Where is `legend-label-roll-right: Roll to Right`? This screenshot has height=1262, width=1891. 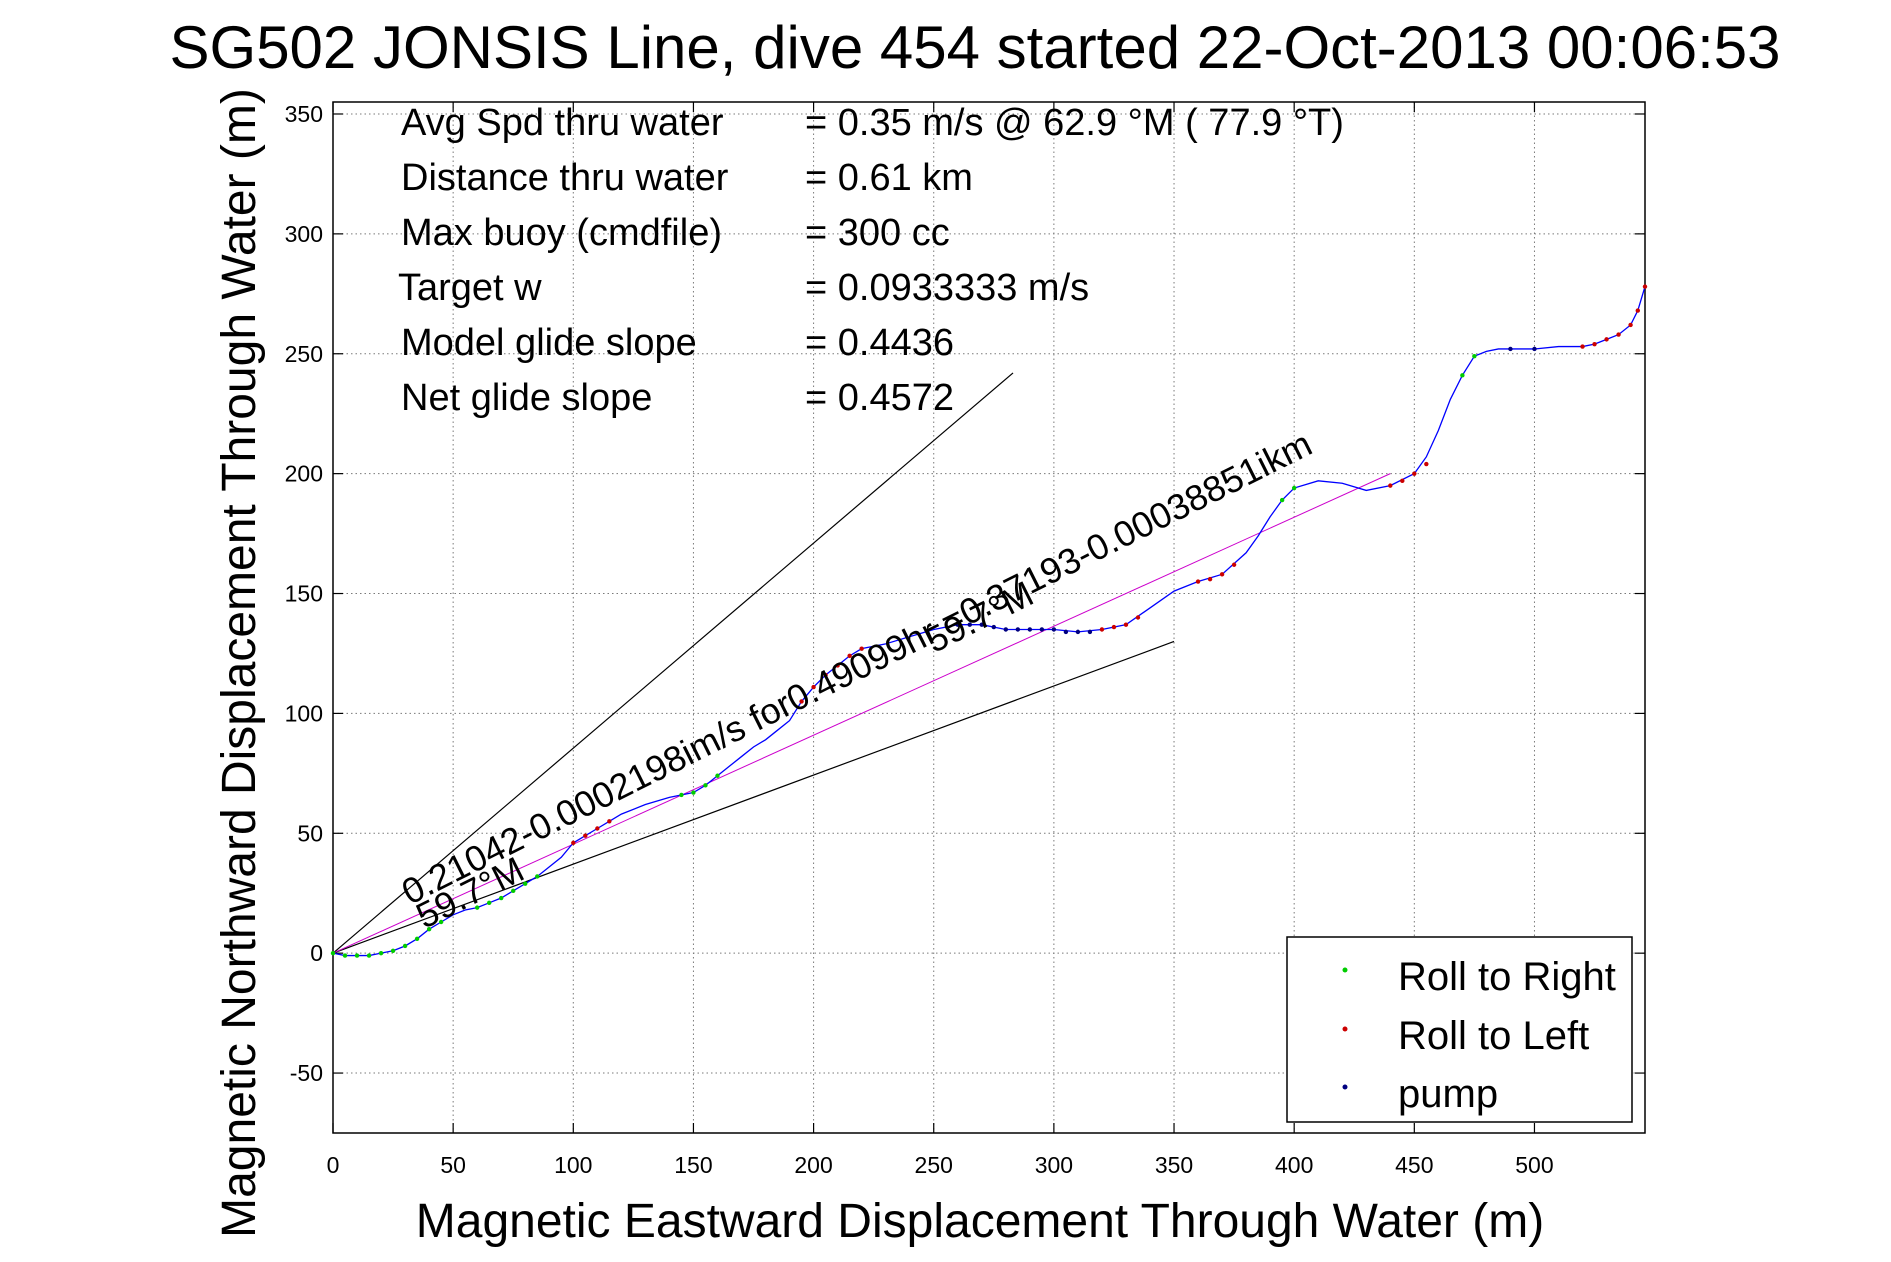
legend-label-roll-right: Roll to Right is located at coordinates (1507, 977).